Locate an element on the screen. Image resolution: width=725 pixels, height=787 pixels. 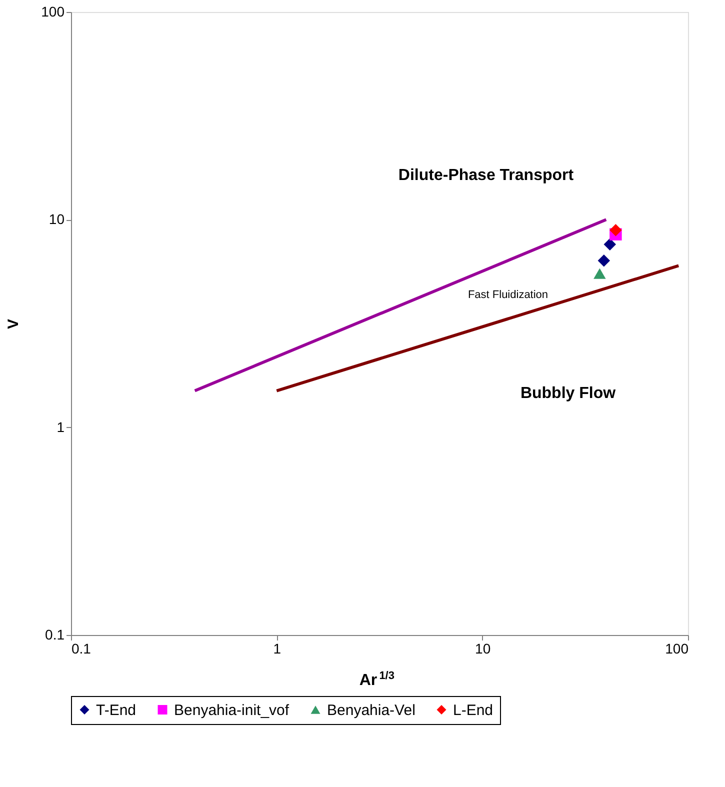
y-tick-label: 0.1 is located at coordinates (55, 634).